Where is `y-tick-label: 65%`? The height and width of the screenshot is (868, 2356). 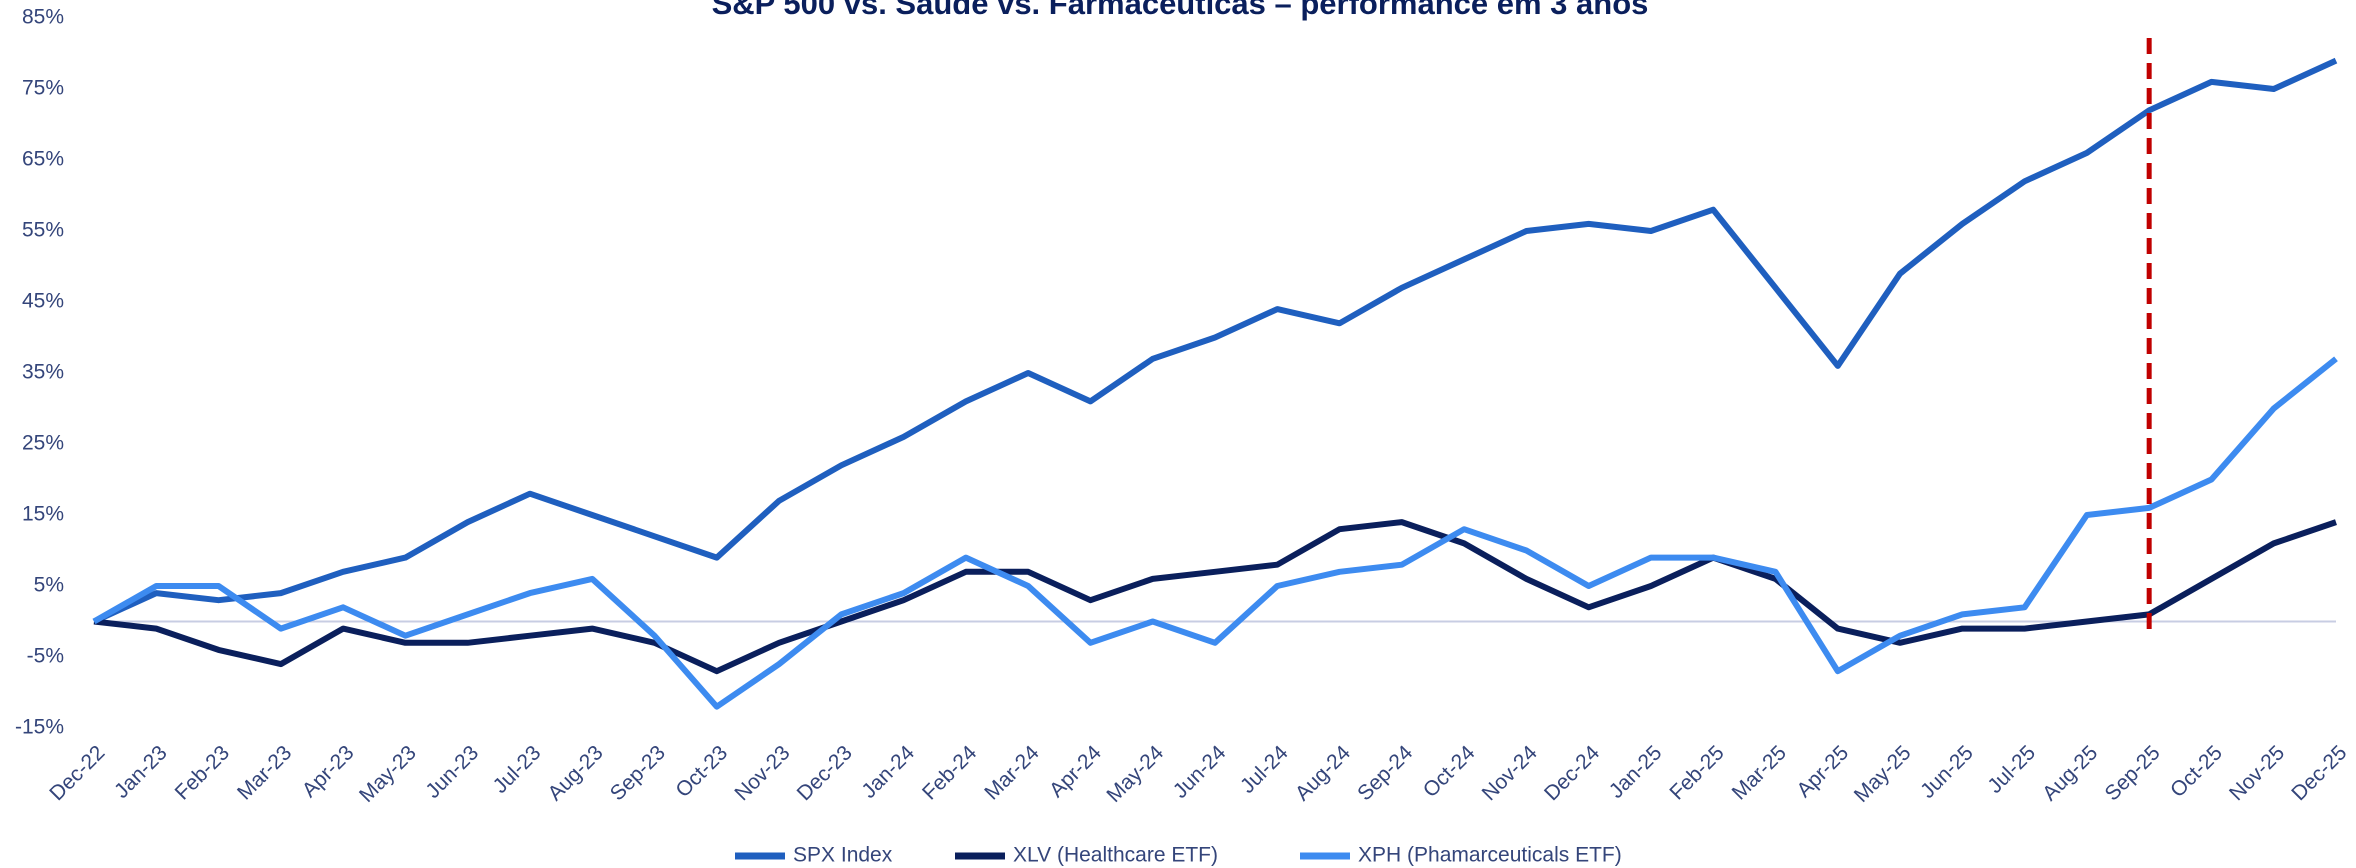
y-tick-label: 65% is located at coordinates (43, 159).